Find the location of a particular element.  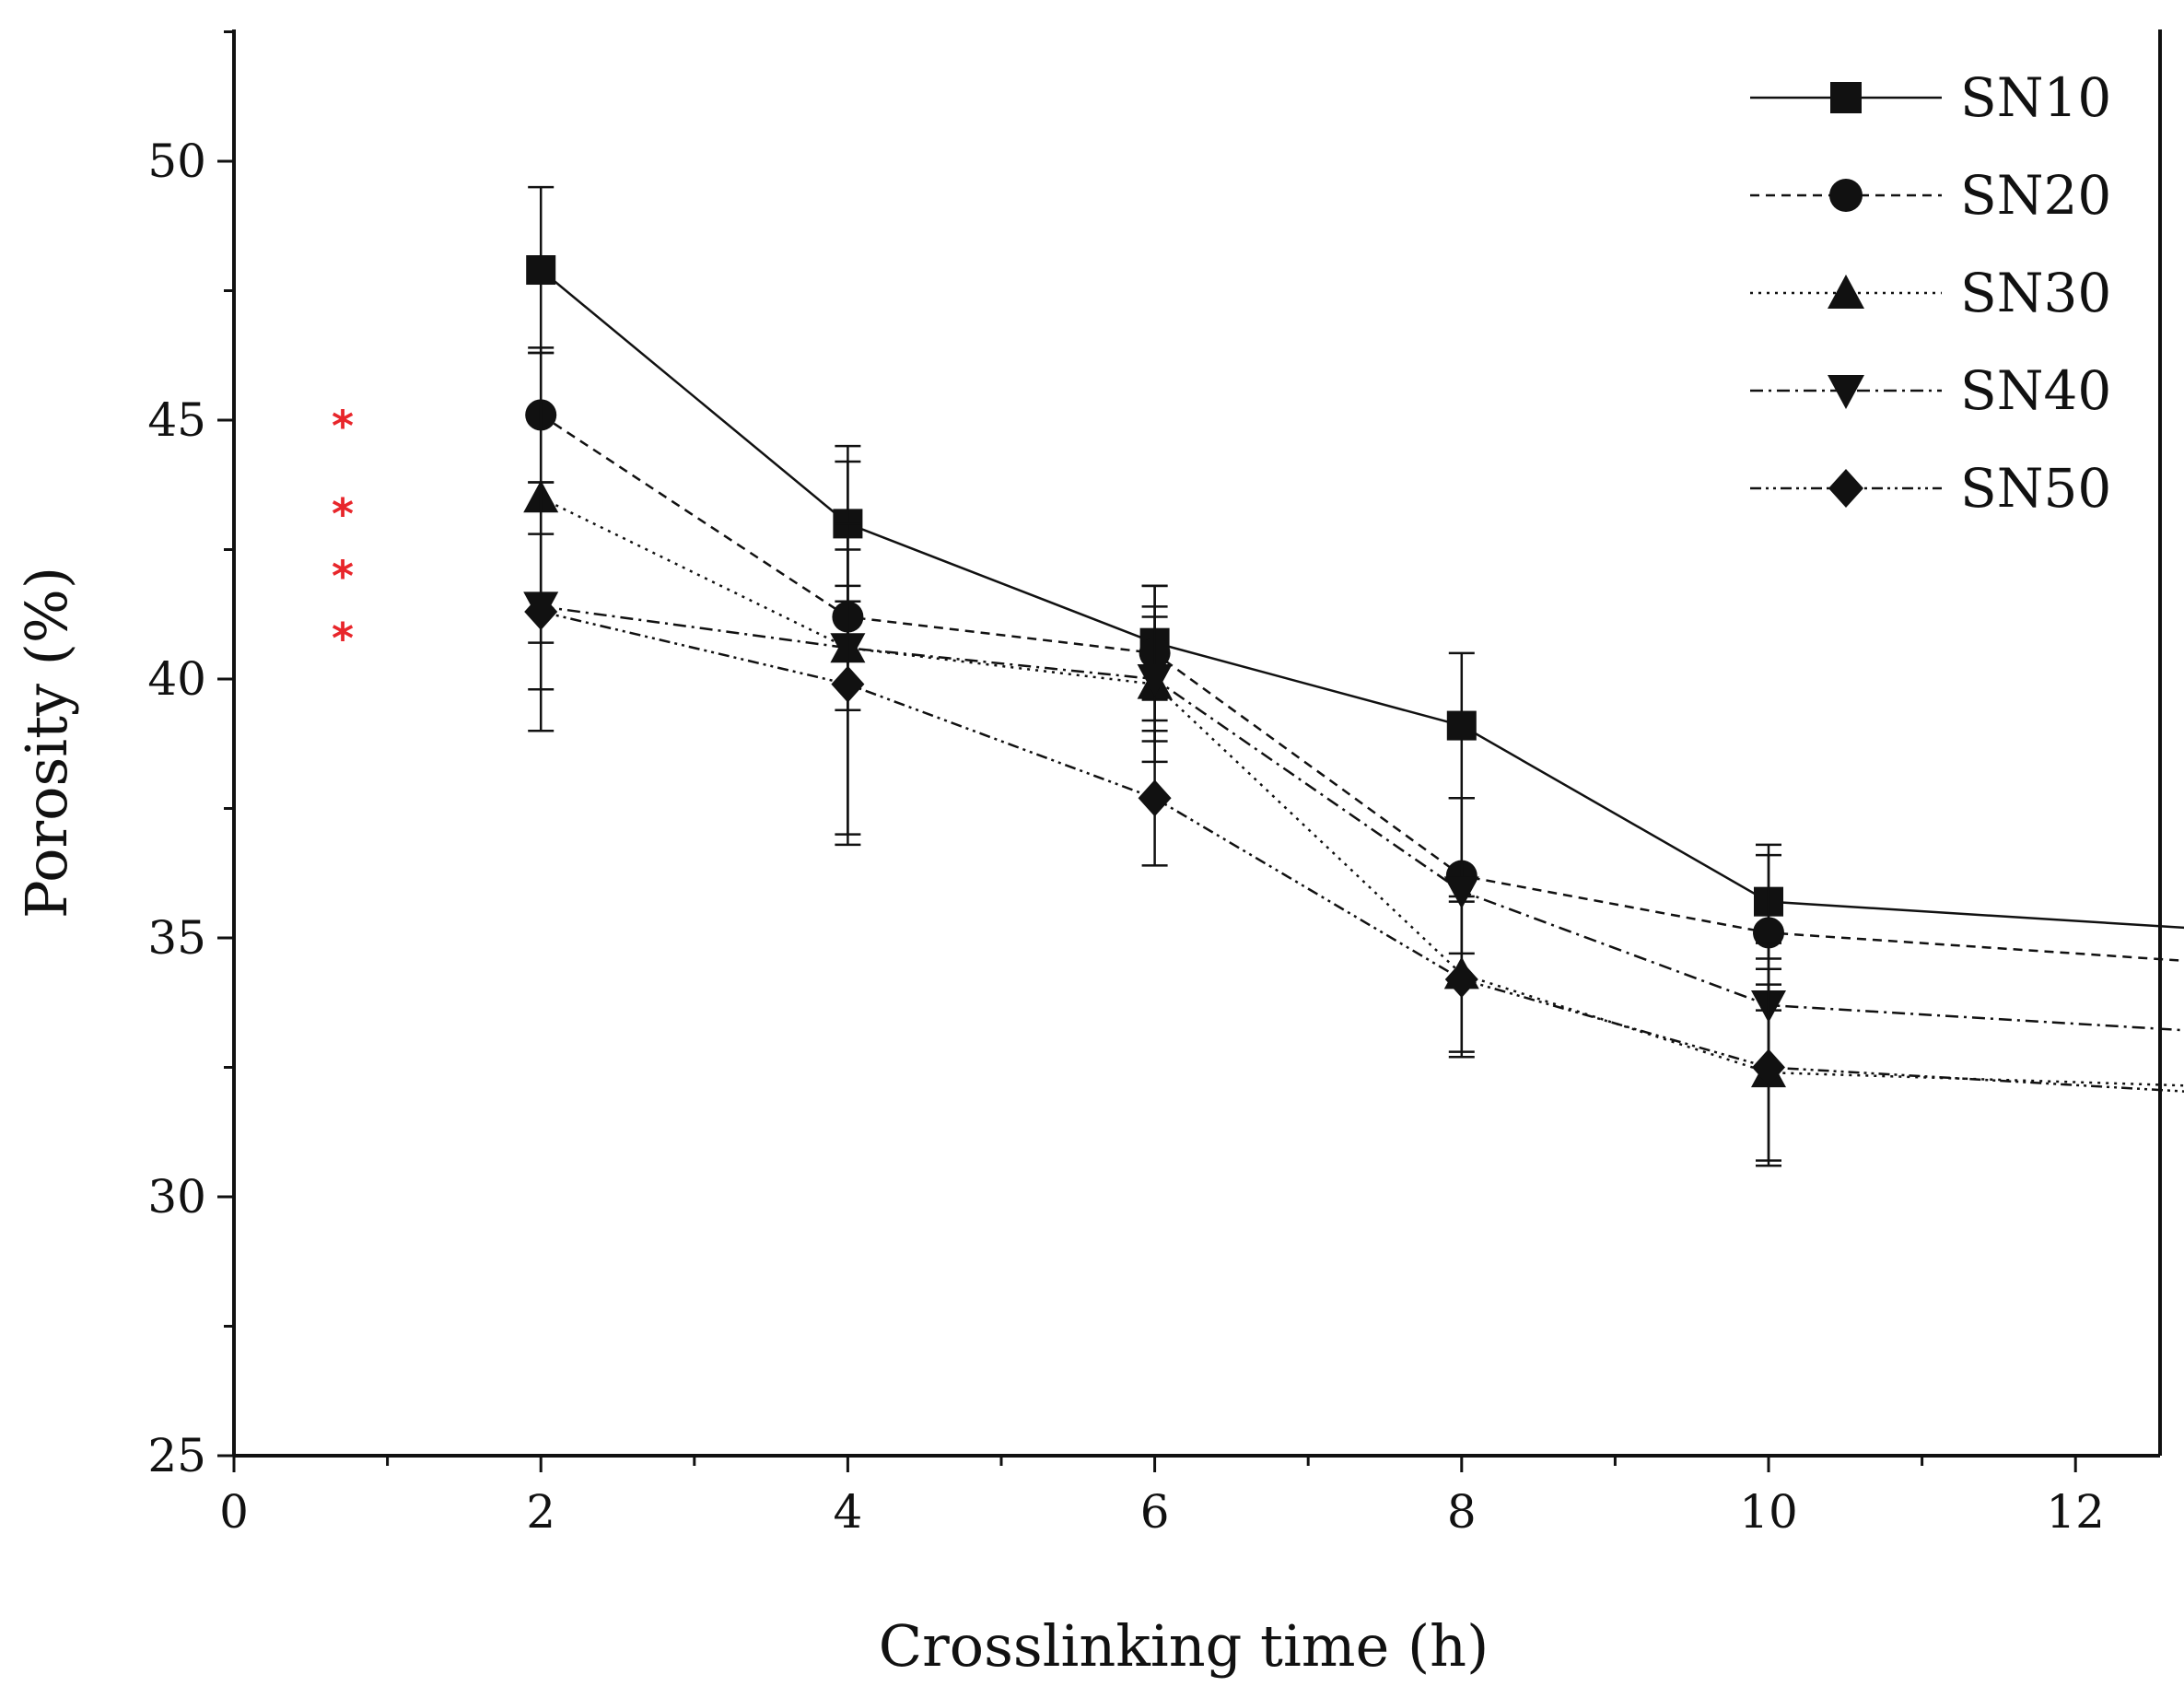

x-tick-label: 4 is located at coordinates (847, 1512).